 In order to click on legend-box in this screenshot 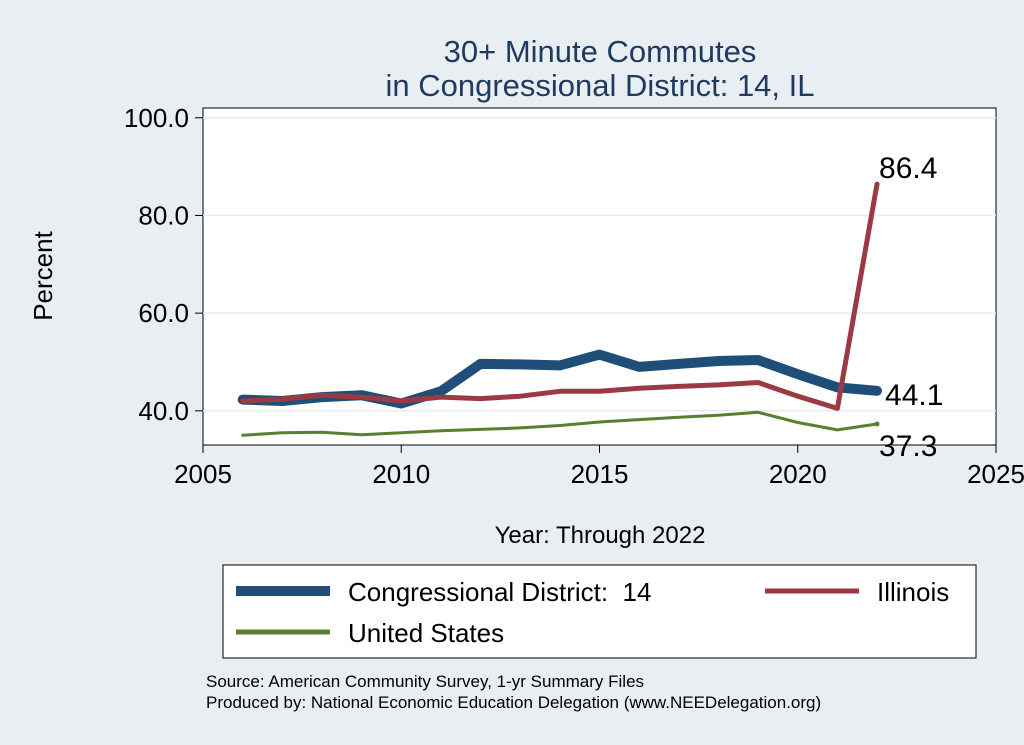, I will do `click(599, 611)`.